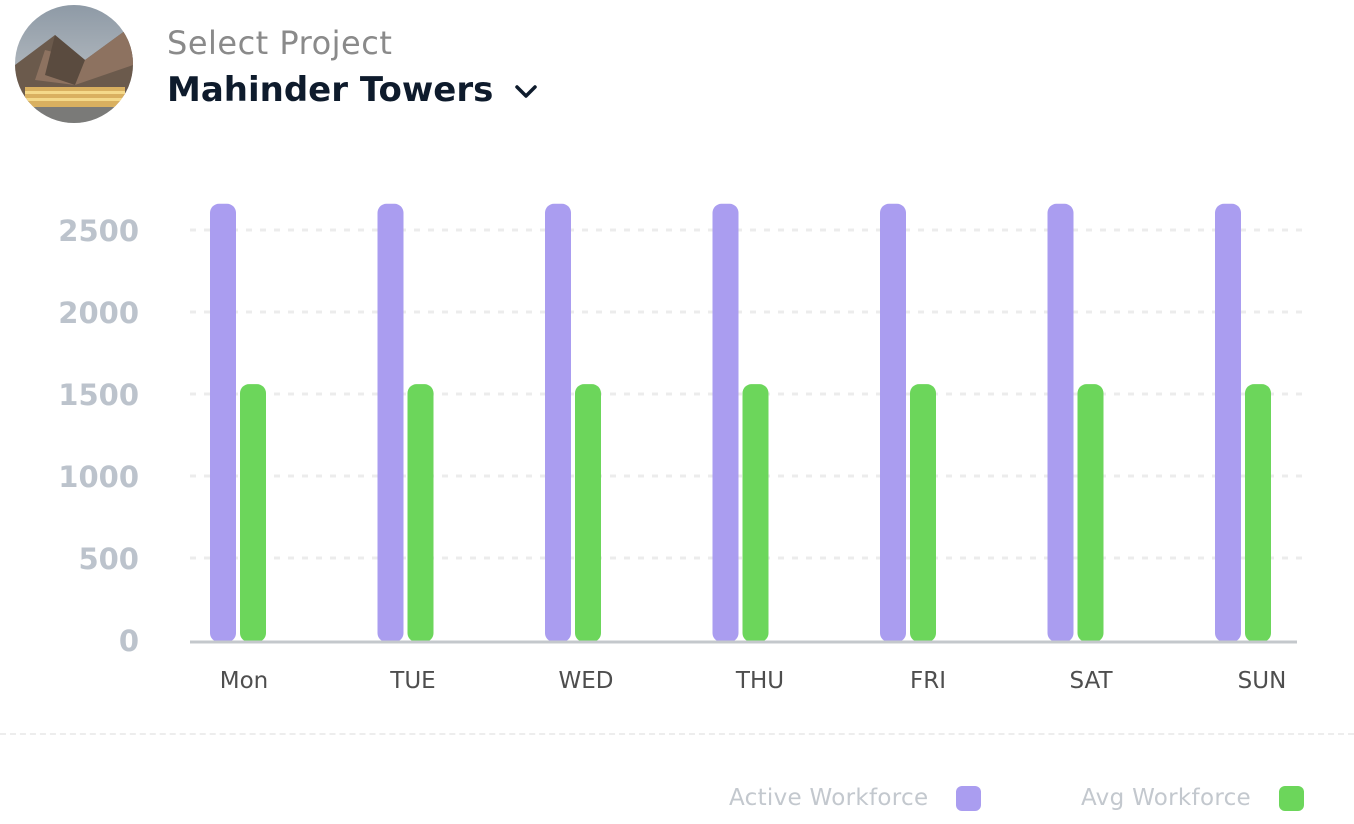 The width and height of the screenshot is (1354, 824). I want to click on x-tick-label: WED, so click(586, 681).